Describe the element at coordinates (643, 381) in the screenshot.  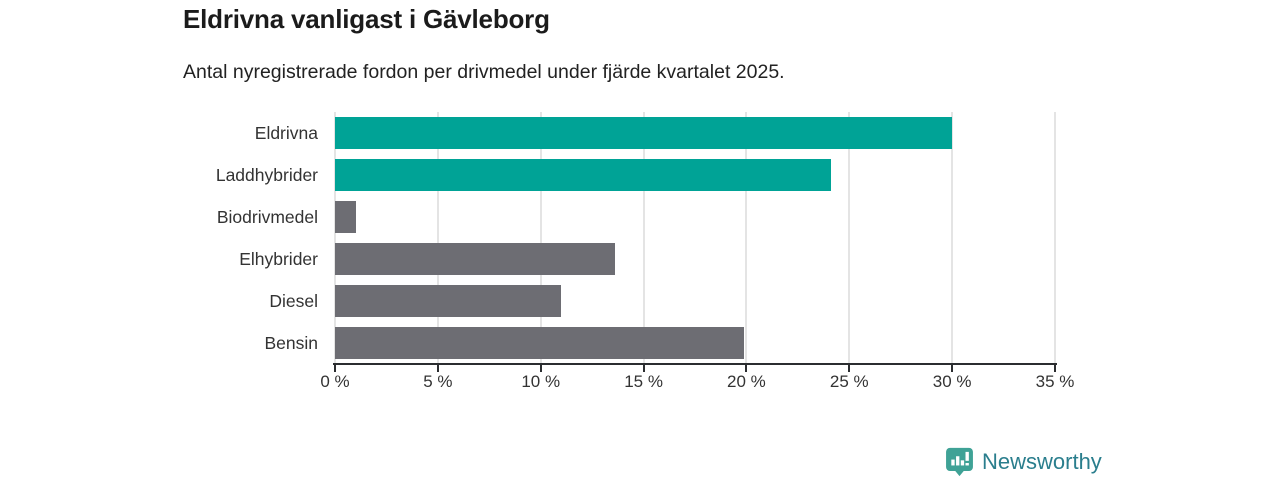
I see `x-axis-tick-label: 15 %` at that location.